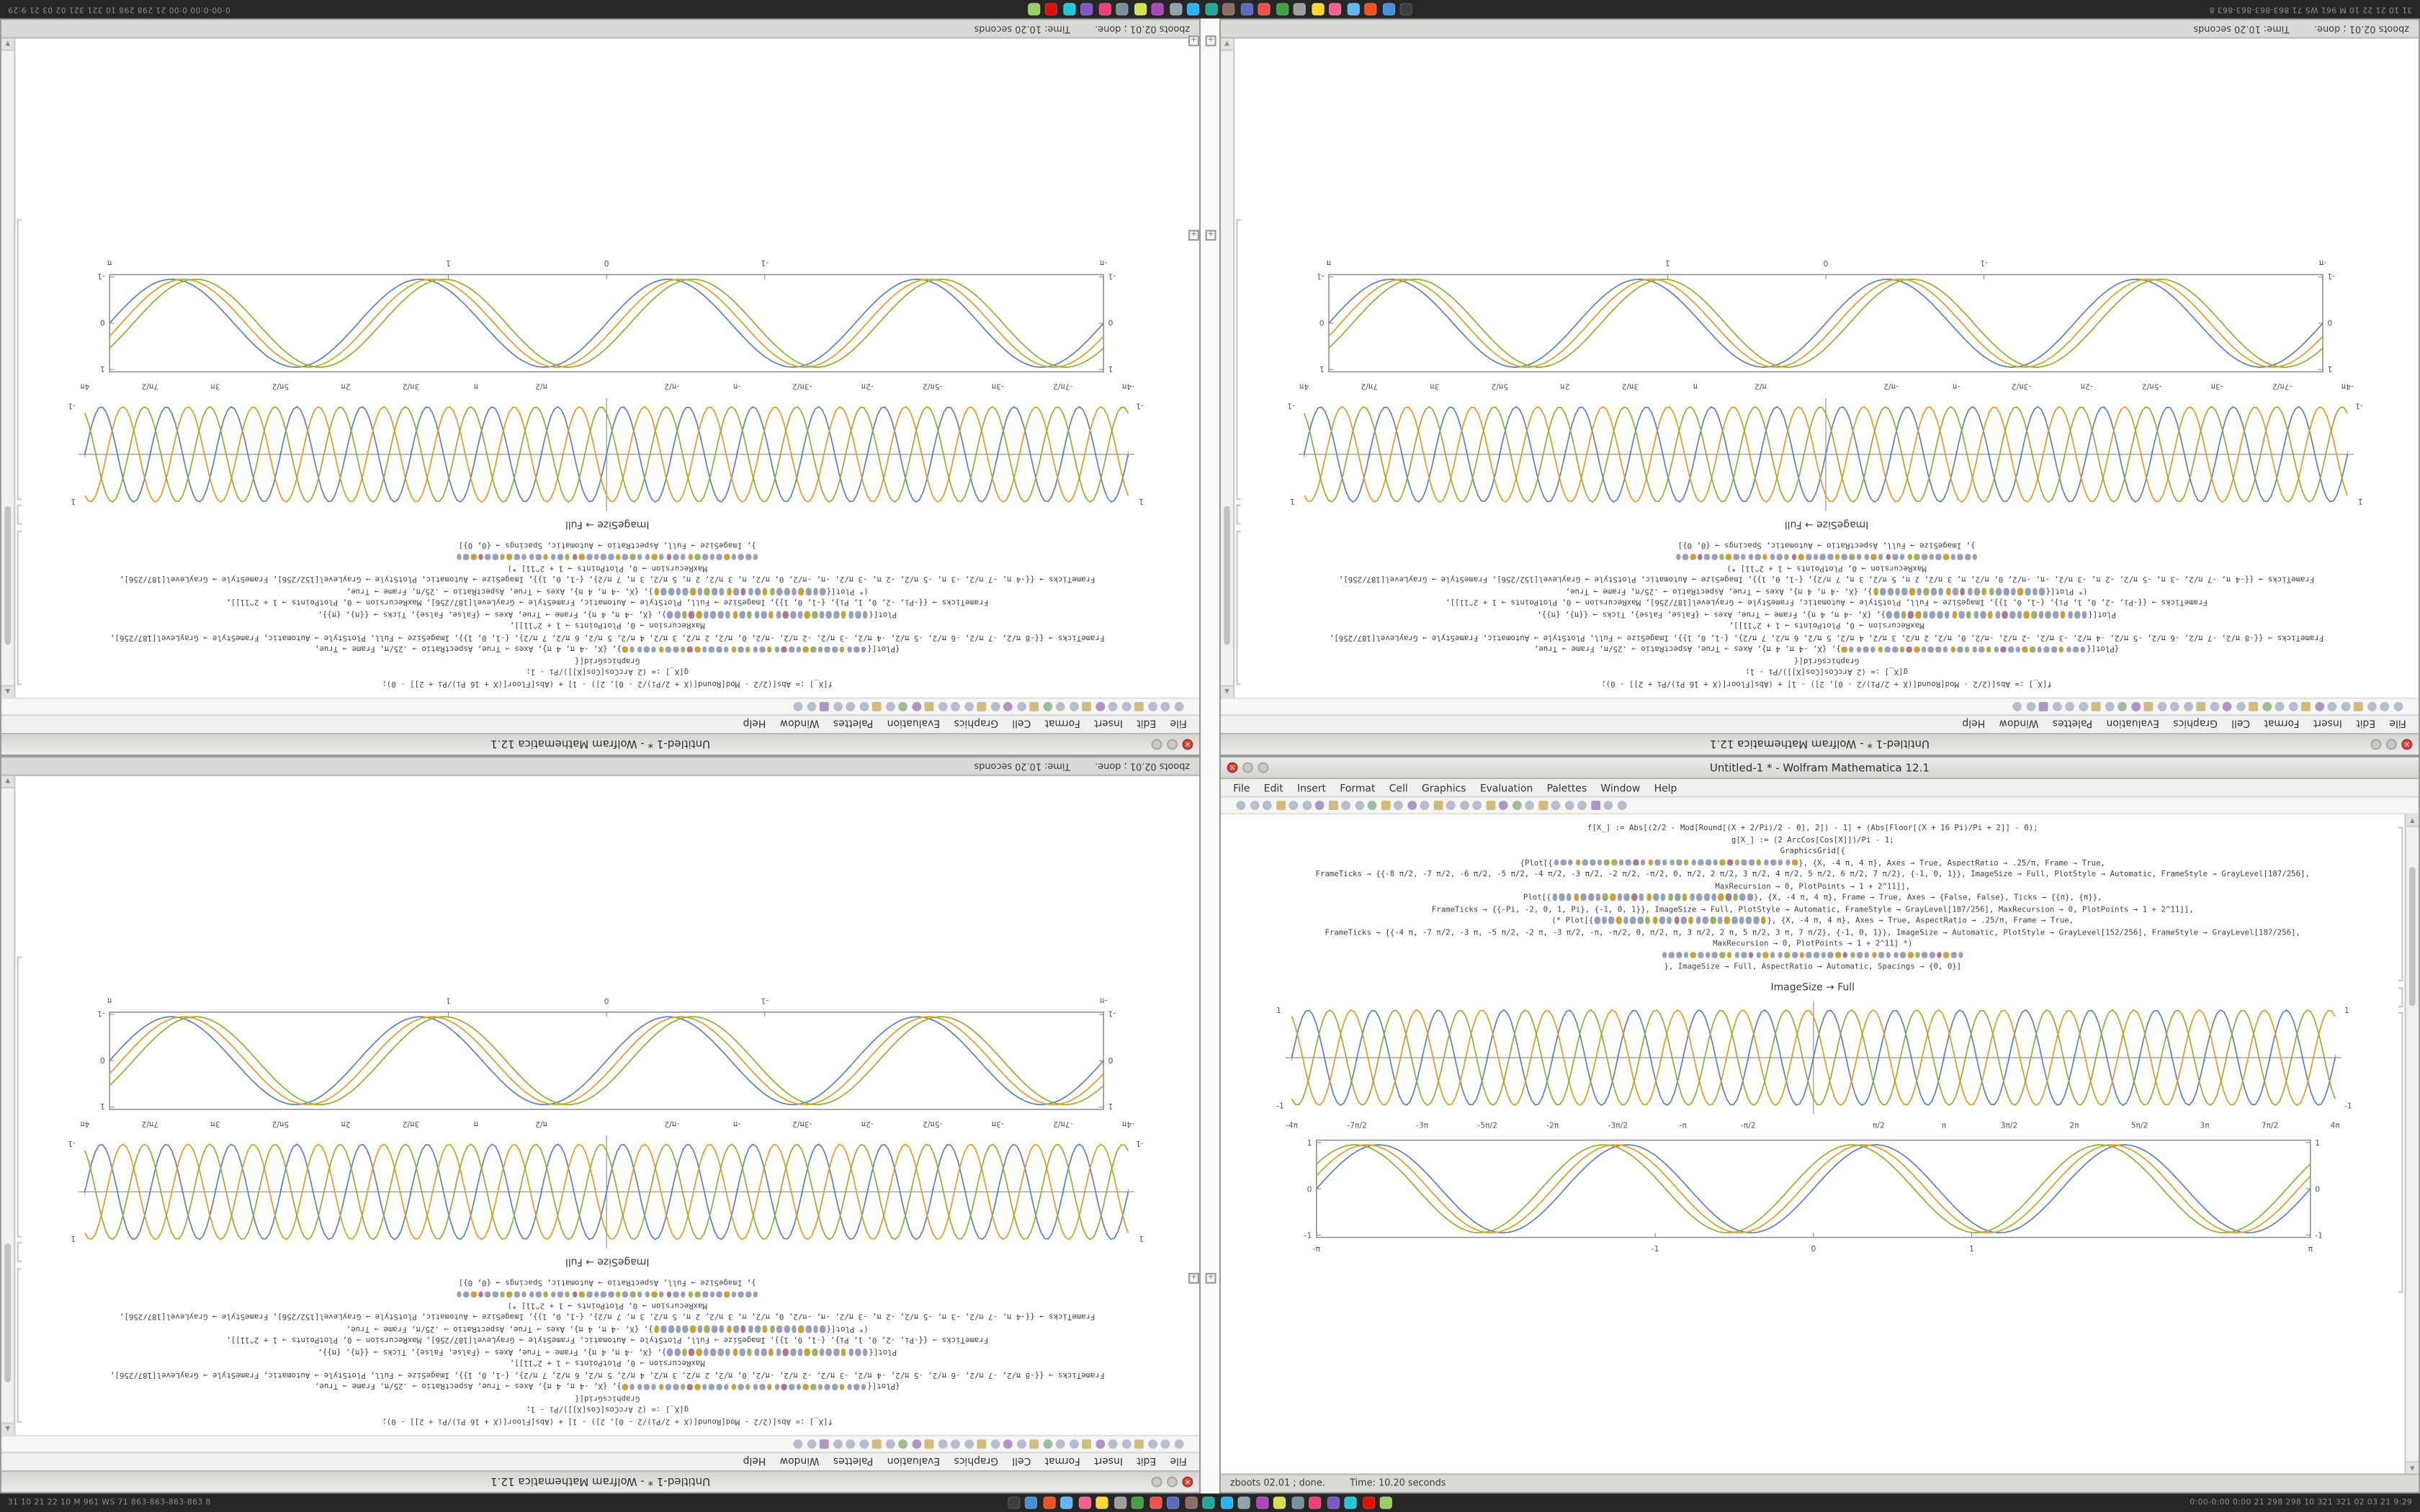 Image resolution: width=2420 pixels, height=1512 pixels. I want to click on code-line: g[X_] := (2 ArcCos[Cos[X]])/Pi - 1;, so click(1812, 841).